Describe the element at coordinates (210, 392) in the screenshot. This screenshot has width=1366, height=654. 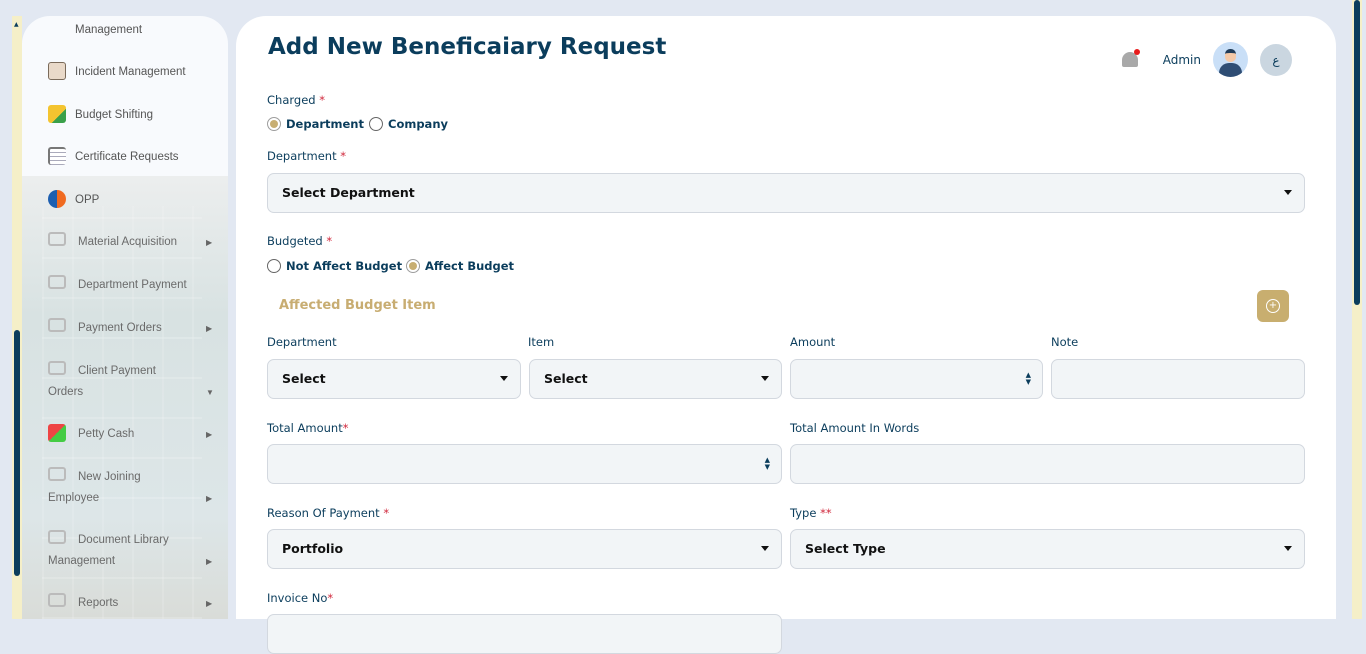
I see `chevron-down-icon: ▼` at that location.